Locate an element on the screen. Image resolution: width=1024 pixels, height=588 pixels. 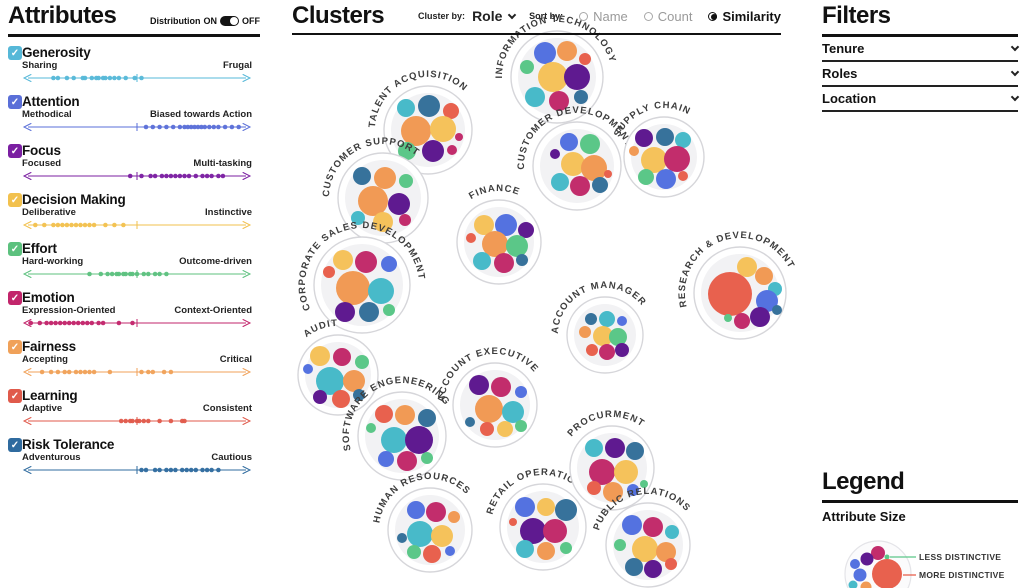
attribute-left-label: Adventurous is located at coordinates (51, 457).